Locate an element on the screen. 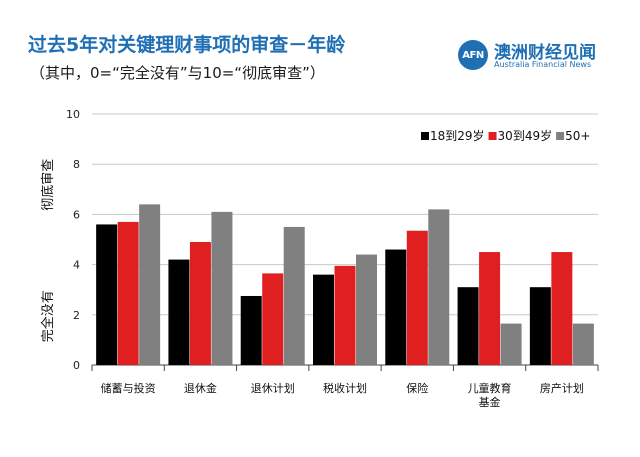 The image size is (640, 457). y-tick-label: 8 is located at coordinates (76, 164).